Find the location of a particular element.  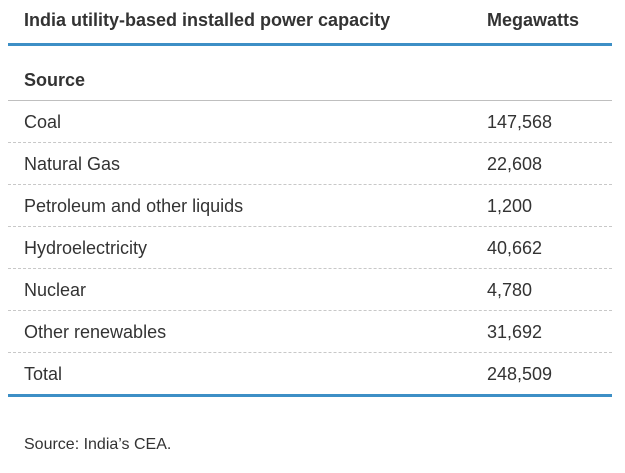

row-value: 248,509 is located at coordinates (520, 374).